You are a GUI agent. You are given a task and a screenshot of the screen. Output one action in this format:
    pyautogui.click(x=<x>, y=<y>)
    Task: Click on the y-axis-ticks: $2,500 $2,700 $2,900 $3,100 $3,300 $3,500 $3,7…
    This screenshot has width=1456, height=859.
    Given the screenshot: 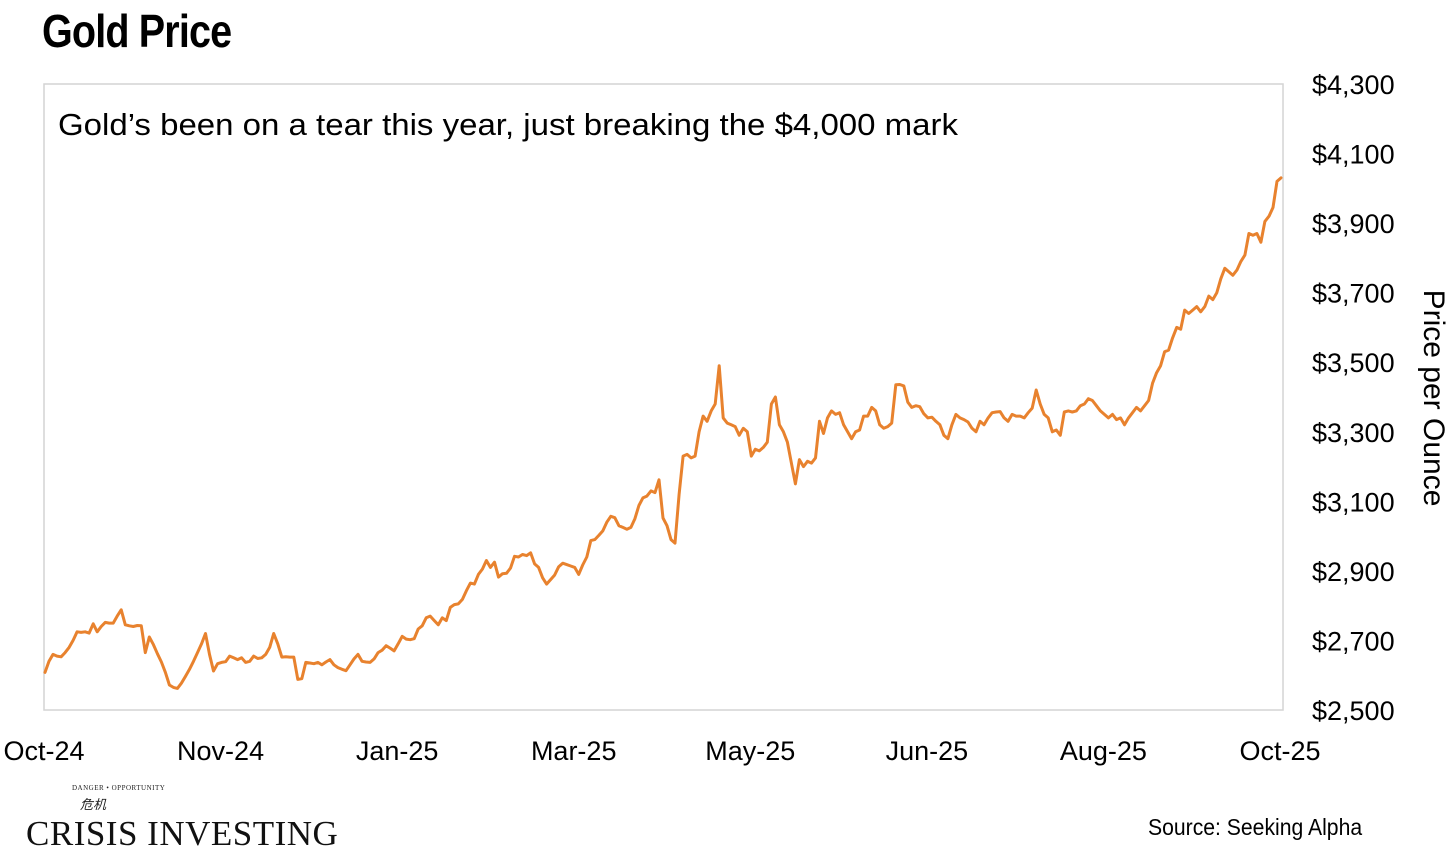 What is the action you would take?
    pyautogui.click(x=1353, y=398)
    